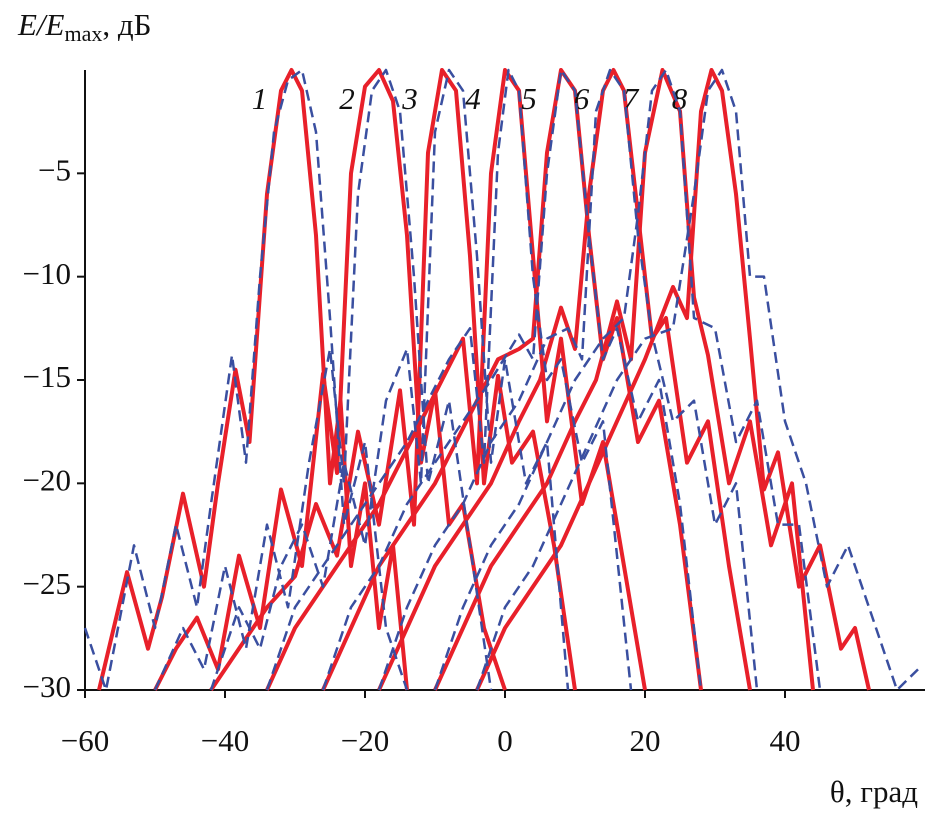  What do you see at coordinates (347, 98) in the screenshot?
I see `curve-label: 2` at bounding box center [347, 98].